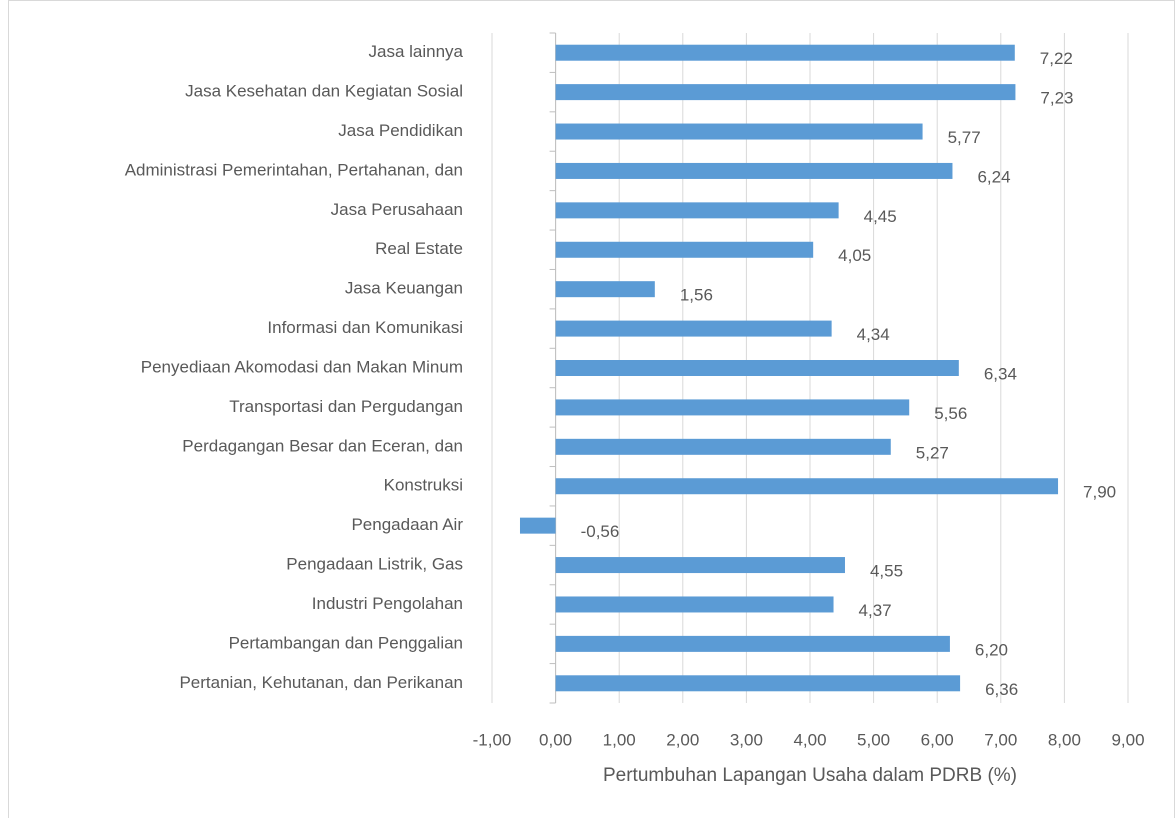 This screenshot has width=1176, height=818. What do you see at coordinates (407, 524) in the screenshot?
I see `y-tick-label: Pengadaan Air` at bounding box center [407, 524].